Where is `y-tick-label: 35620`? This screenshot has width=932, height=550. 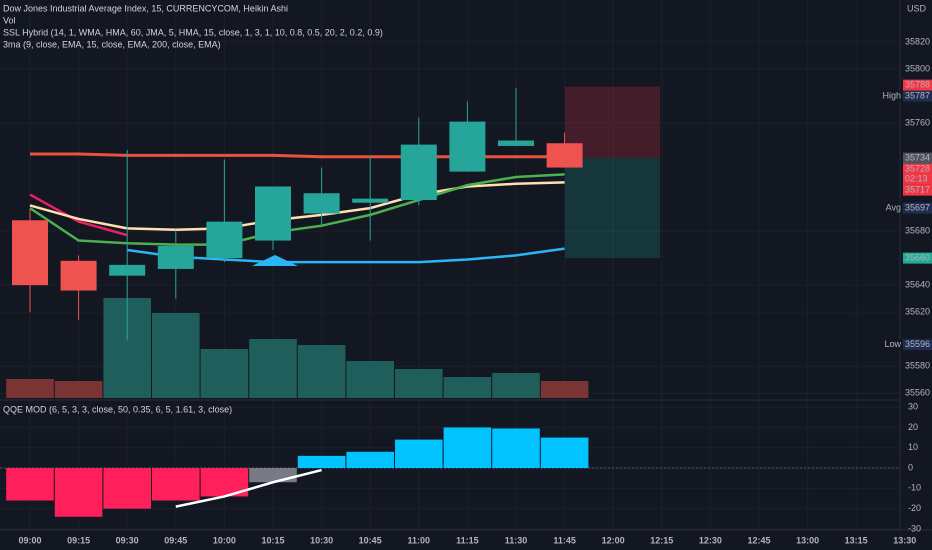 y-tick-label: 35620 is located at coordinates (917, 312).